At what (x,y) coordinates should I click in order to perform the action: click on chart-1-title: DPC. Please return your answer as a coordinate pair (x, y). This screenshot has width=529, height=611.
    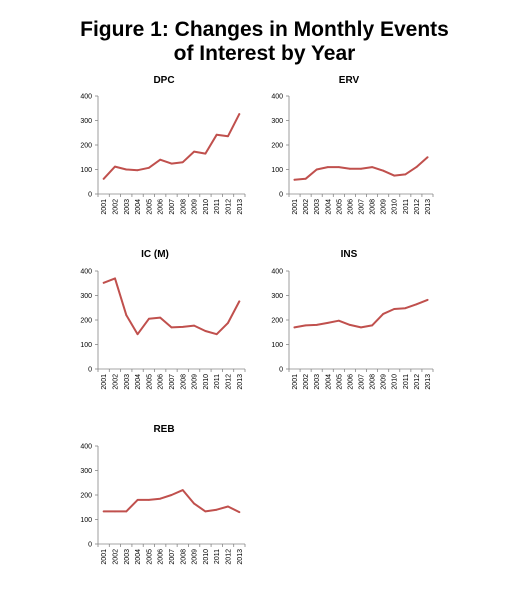
    Looking at the image, I should click on (163, 80).